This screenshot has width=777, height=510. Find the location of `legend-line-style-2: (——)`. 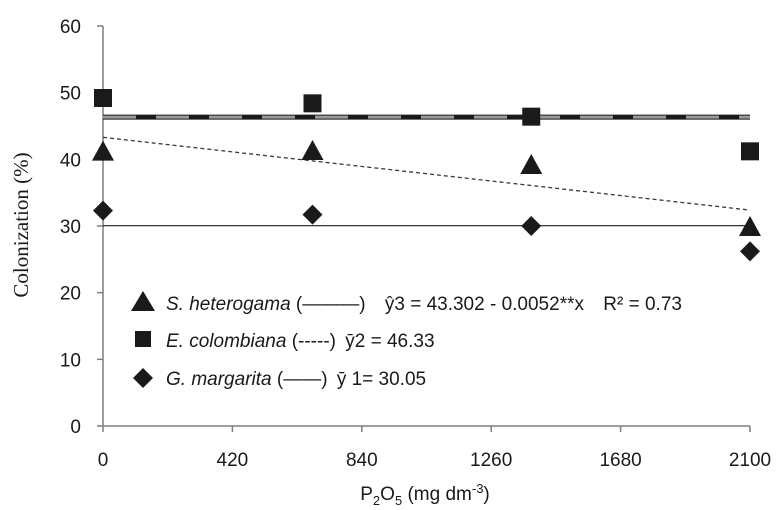

legend-line-style-2: (——) is located at coordinates (302, 379).